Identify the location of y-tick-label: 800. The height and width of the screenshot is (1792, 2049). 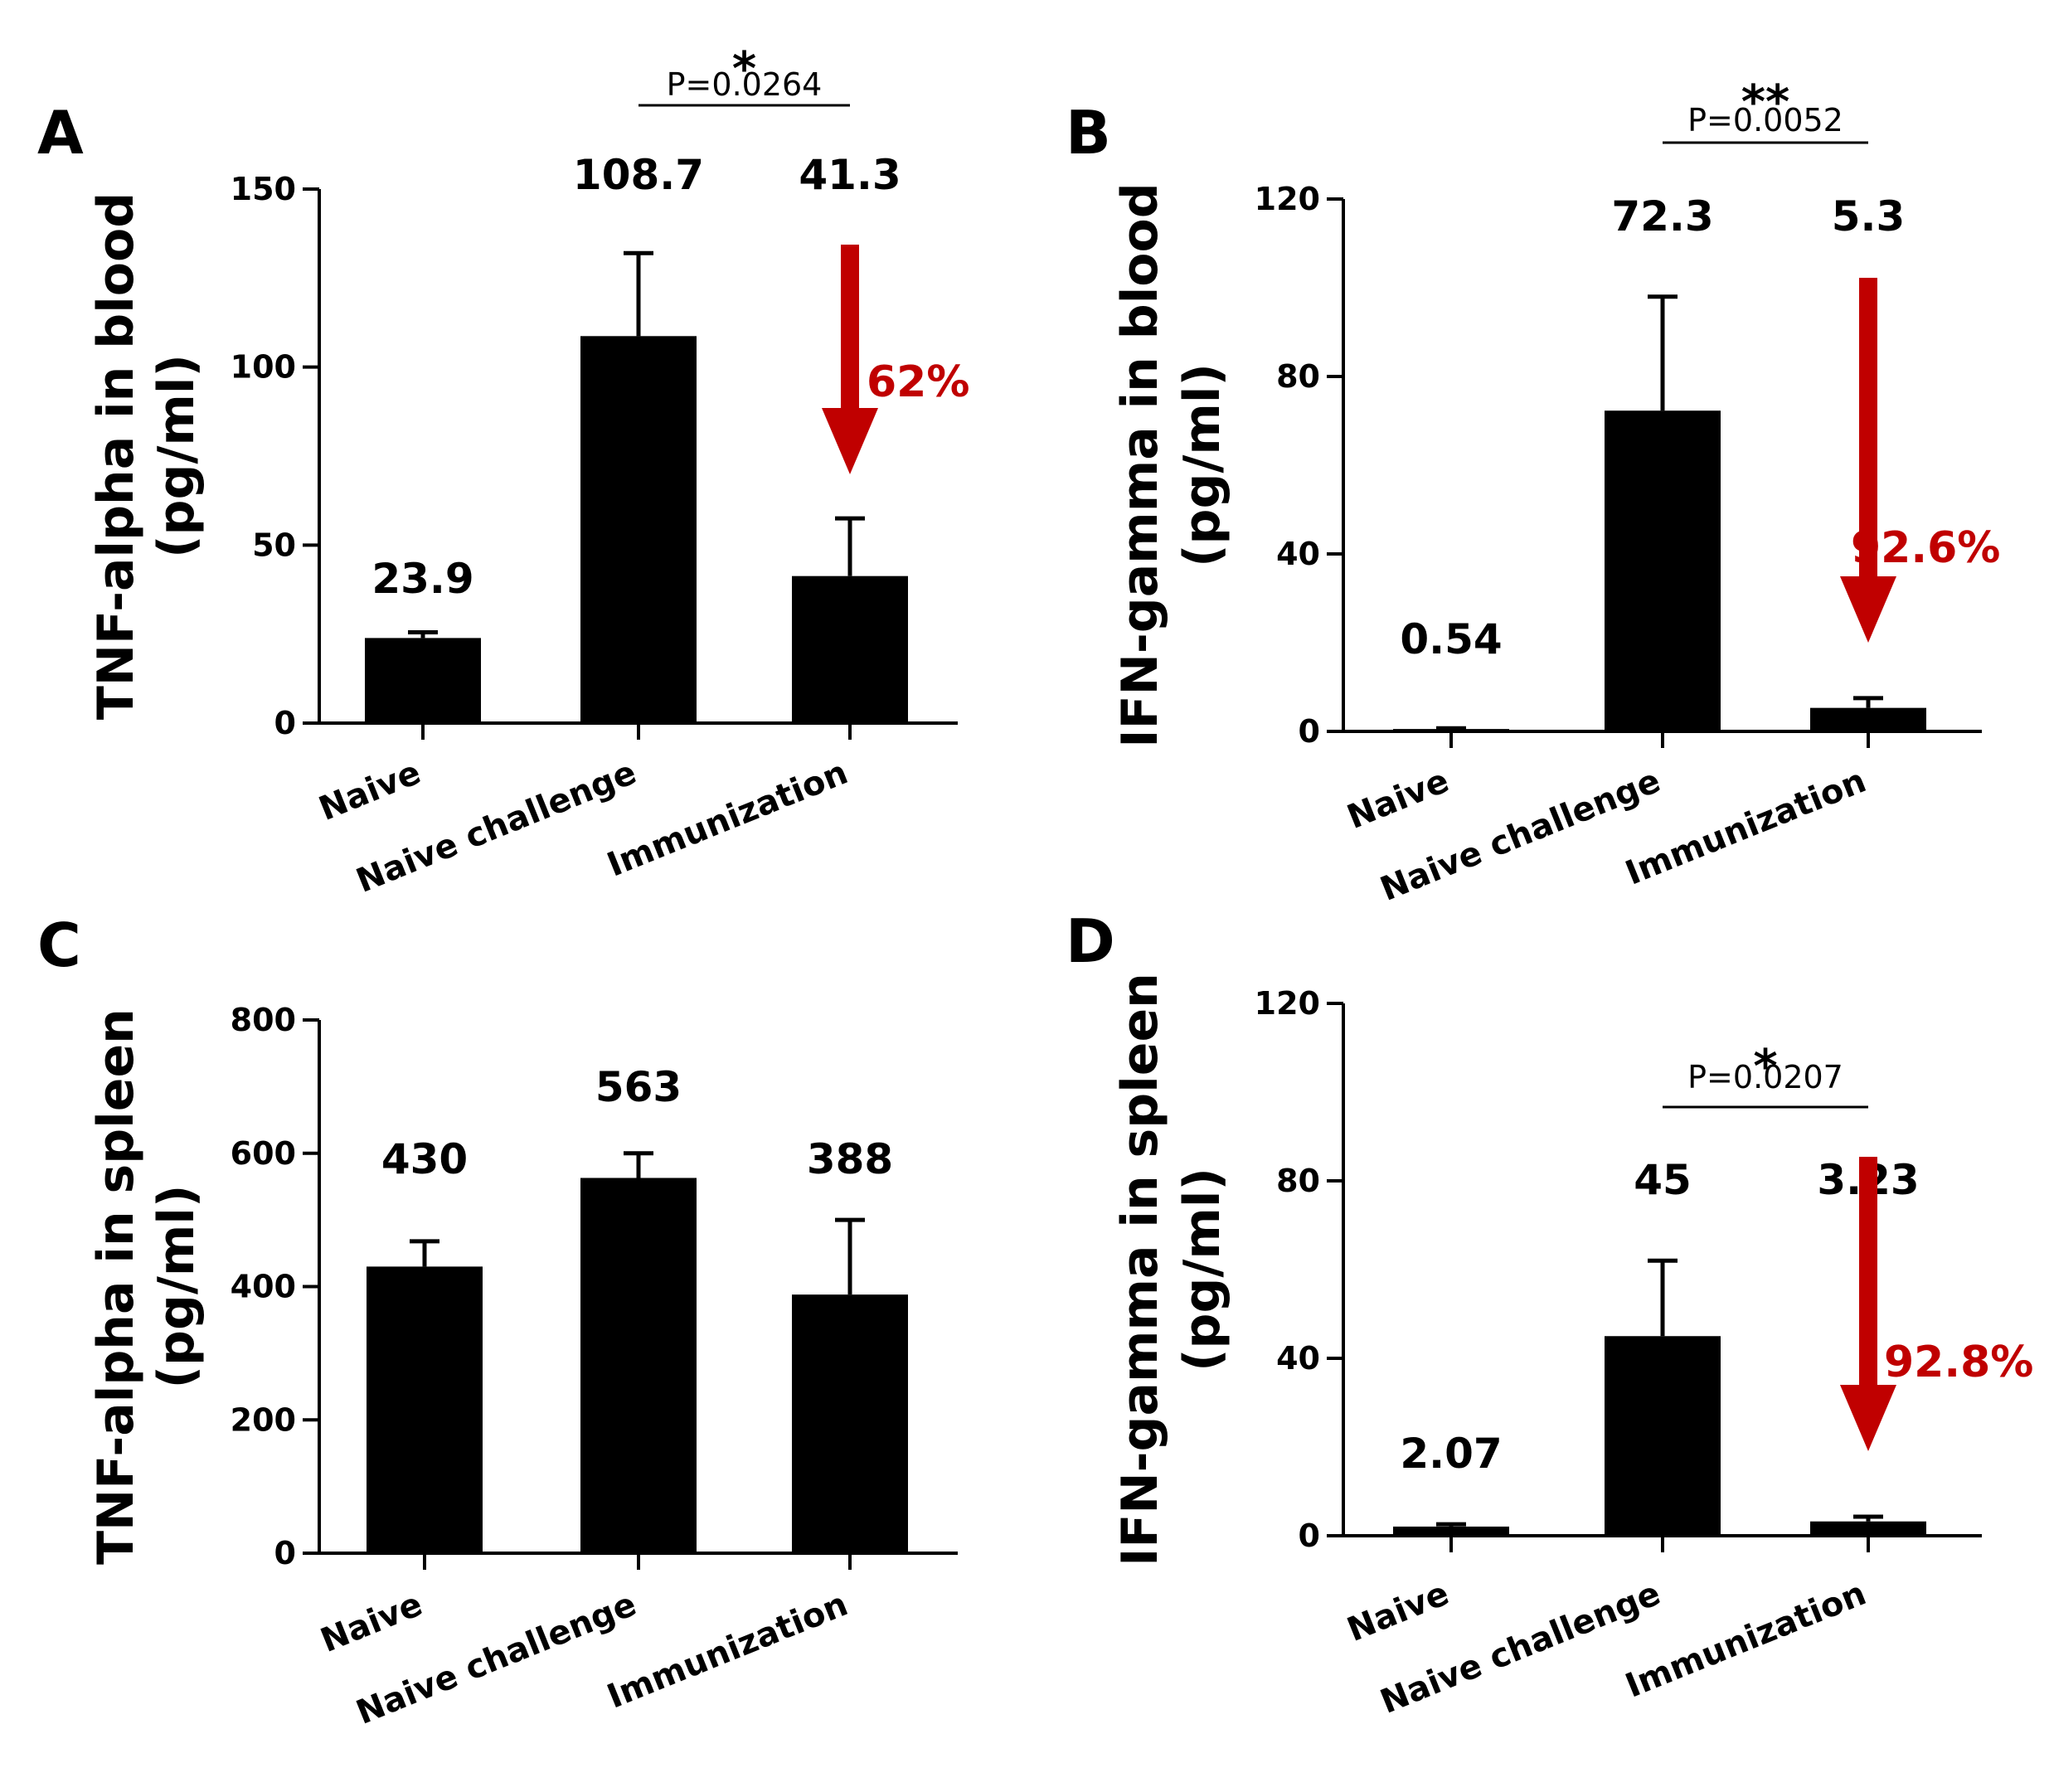
(263, 1020).